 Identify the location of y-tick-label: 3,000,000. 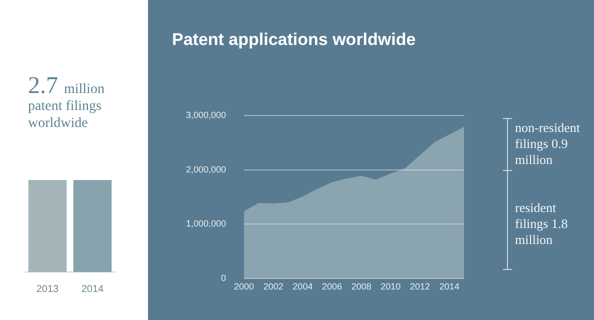
(206, 115).